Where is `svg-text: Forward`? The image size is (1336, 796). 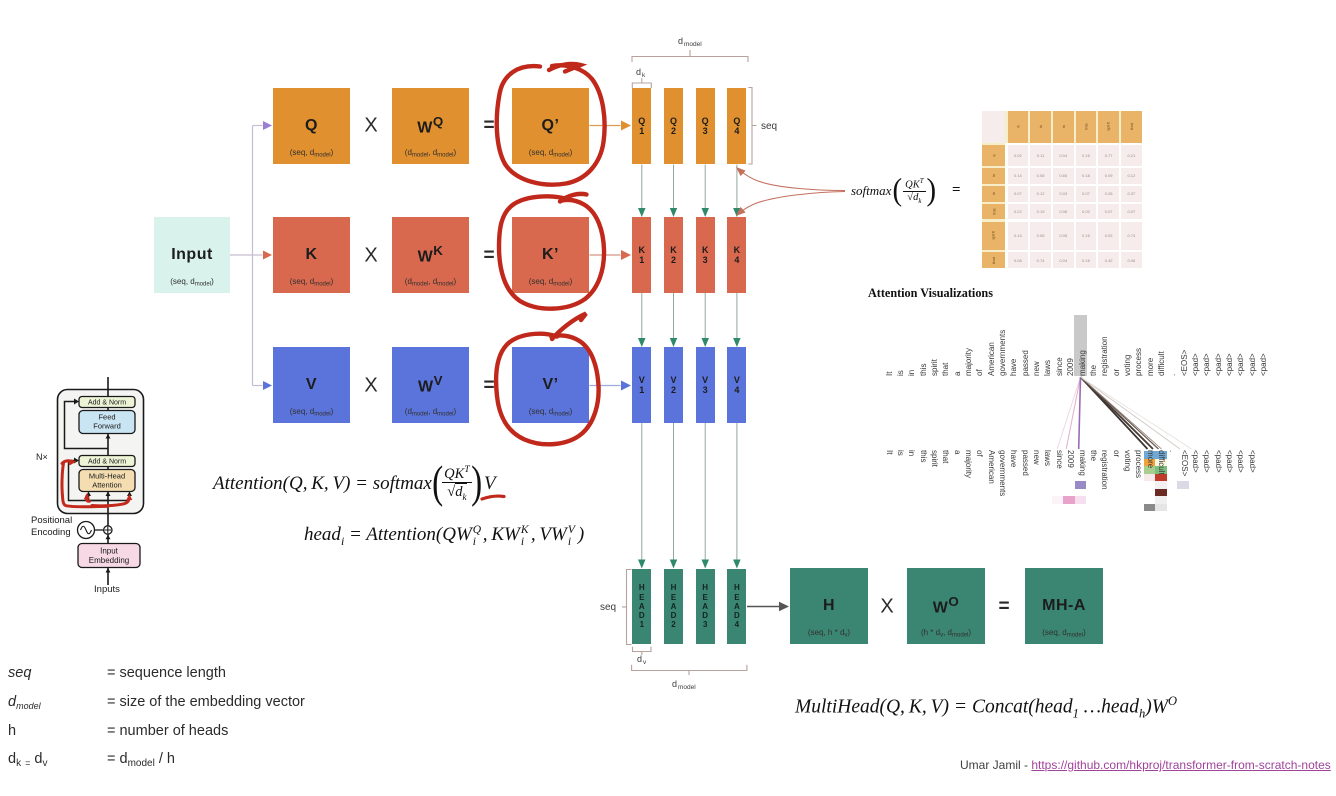
svg-text: Forward is located at coordinates (107, 426).